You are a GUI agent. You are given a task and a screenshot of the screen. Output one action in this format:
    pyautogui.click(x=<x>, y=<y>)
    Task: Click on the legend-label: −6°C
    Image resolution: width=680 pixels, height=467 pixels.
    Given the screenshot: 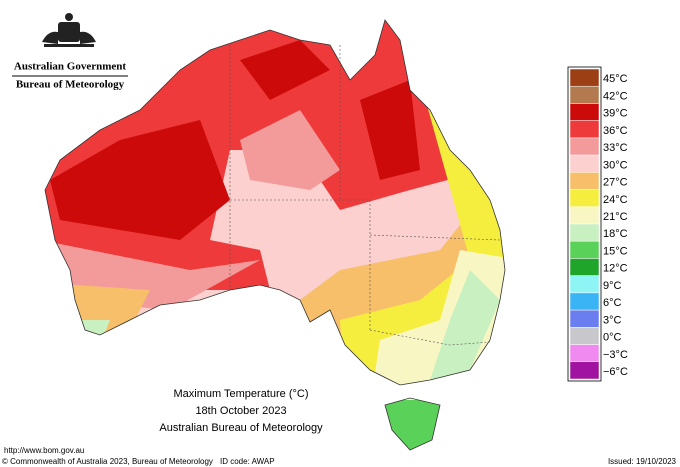 What is the action you would take?
    pyautogui.click(x=615, y=372)
    